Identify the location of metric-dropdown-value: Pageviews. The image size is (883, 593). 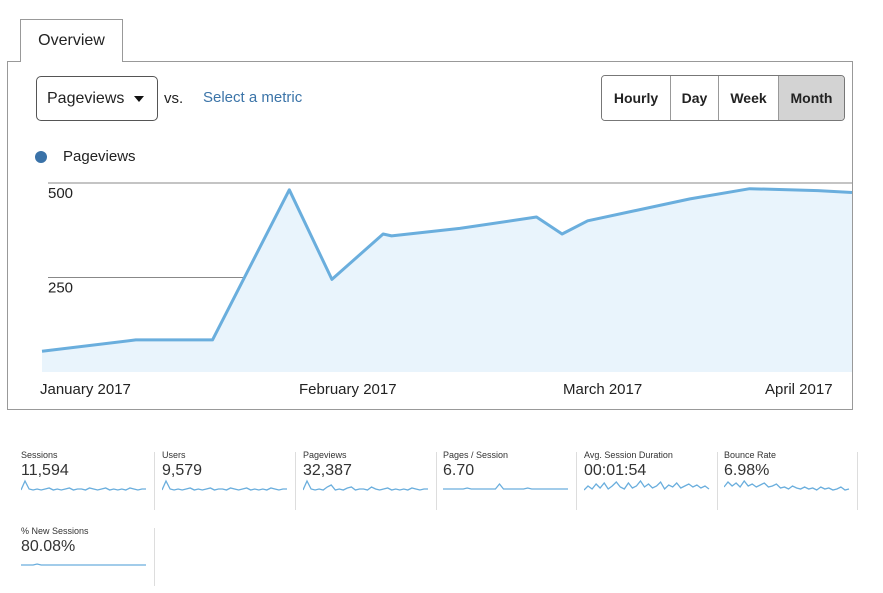
(86, 98).